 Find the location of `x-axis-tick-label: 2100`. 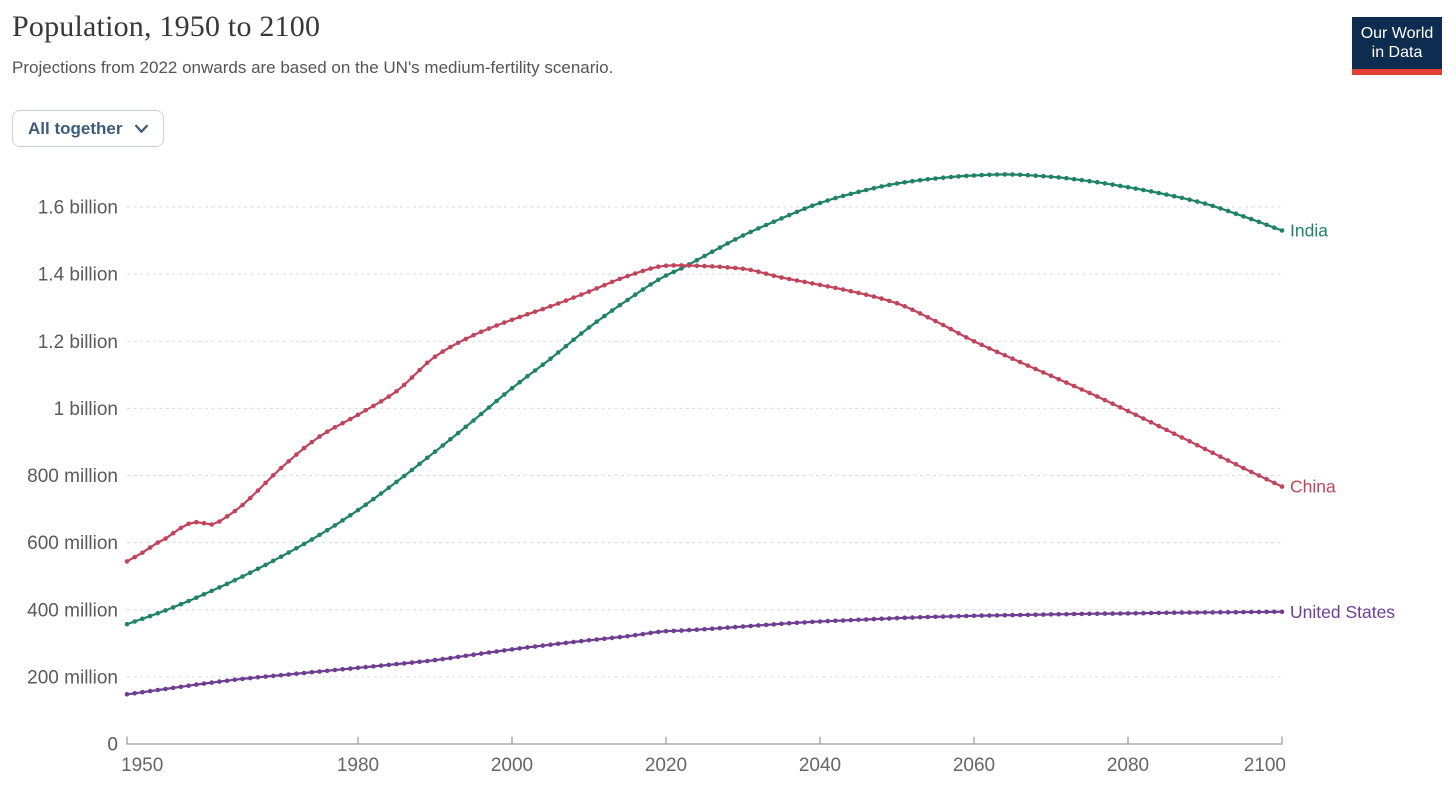

x-axis-tick-label: 2100 is located at coordinates (1265, 765).